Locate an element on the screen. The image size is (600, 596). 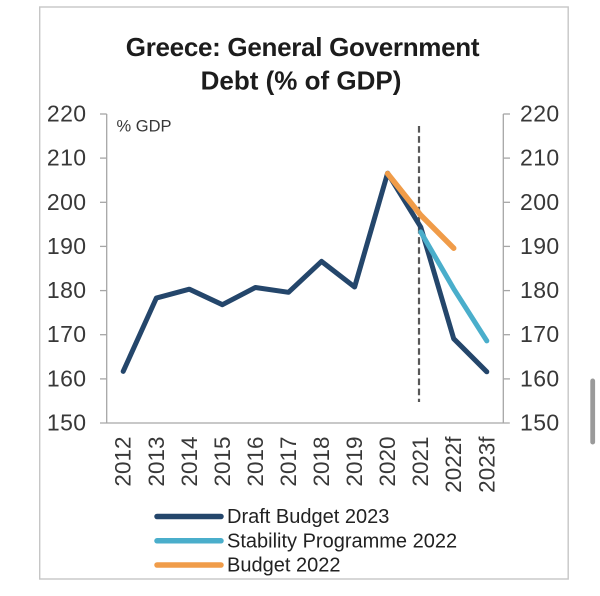
svg-text: 2022f is located at coordinates (453, 464).